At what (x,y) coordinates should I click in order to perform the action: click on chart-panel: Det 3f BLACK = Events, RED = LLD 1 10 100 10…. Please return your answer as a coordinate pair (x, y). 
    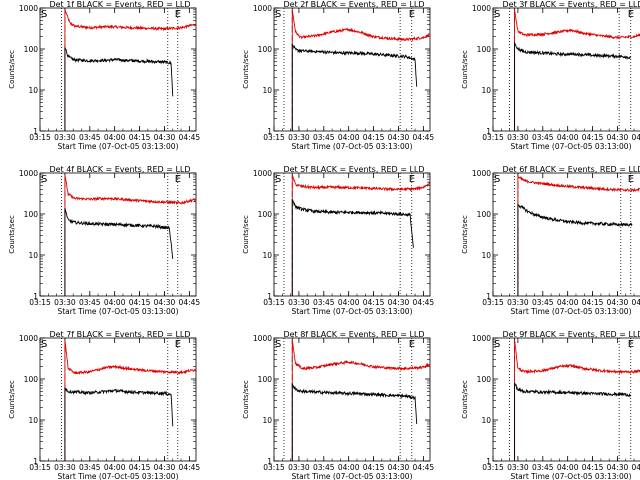
    Looking at the image, I should click on (550, 75).